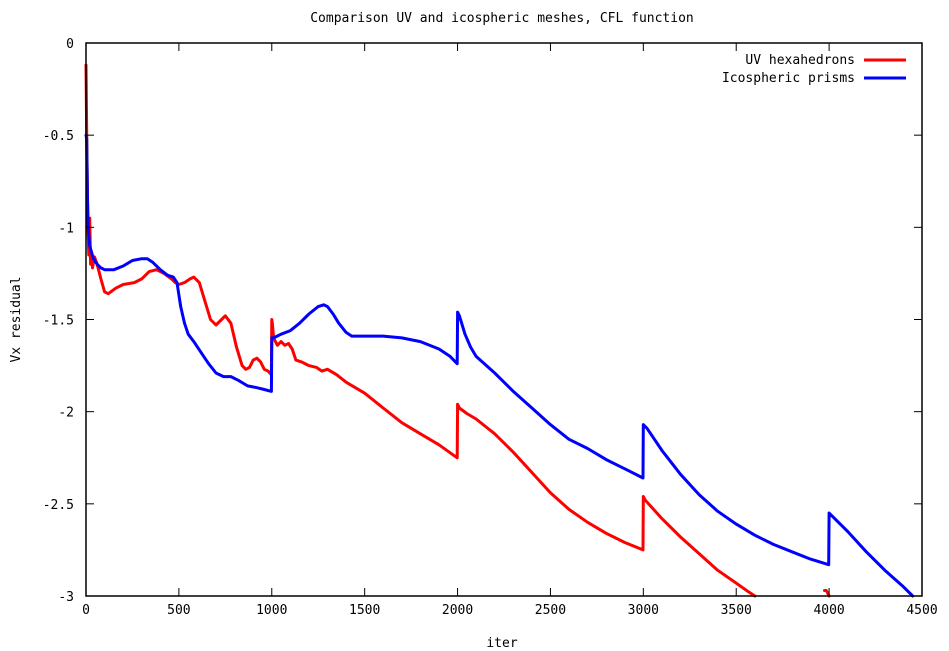  Describe the element at coordinates (16, 319) in the screenshot. I see `y-axis-label: Vx residual` at that location.